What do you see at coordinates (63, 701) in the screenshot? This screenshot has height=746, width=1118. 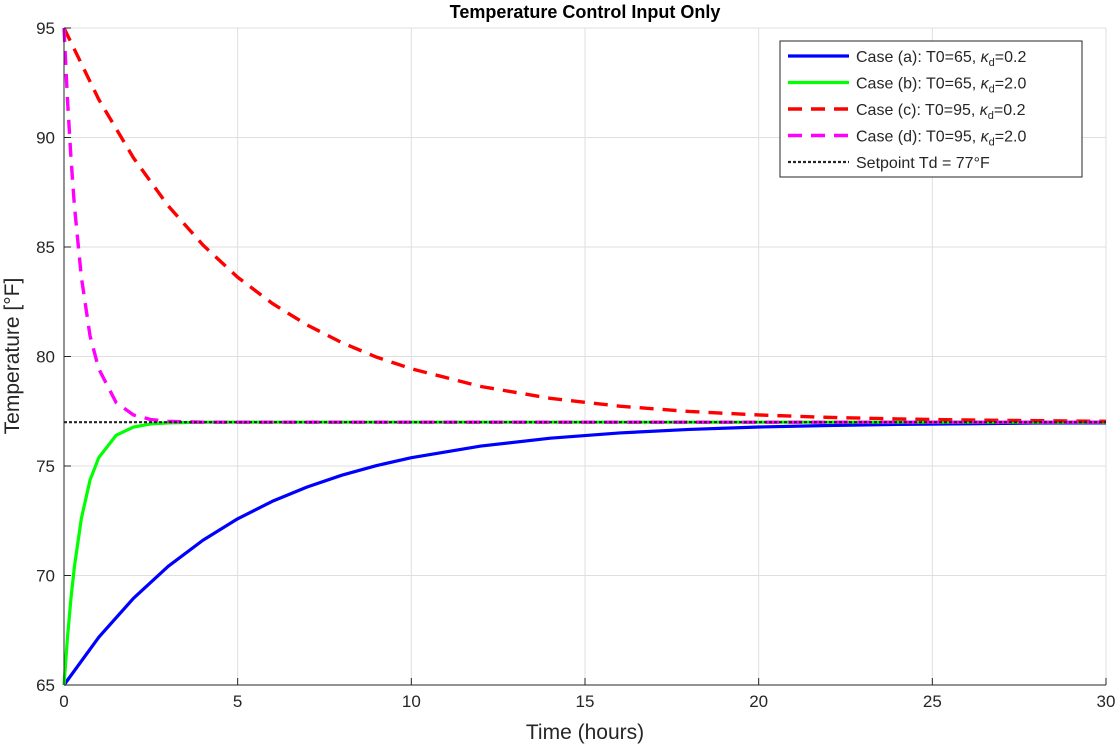 I see `x-tick-label: 0` at bounding box center [63, 701].